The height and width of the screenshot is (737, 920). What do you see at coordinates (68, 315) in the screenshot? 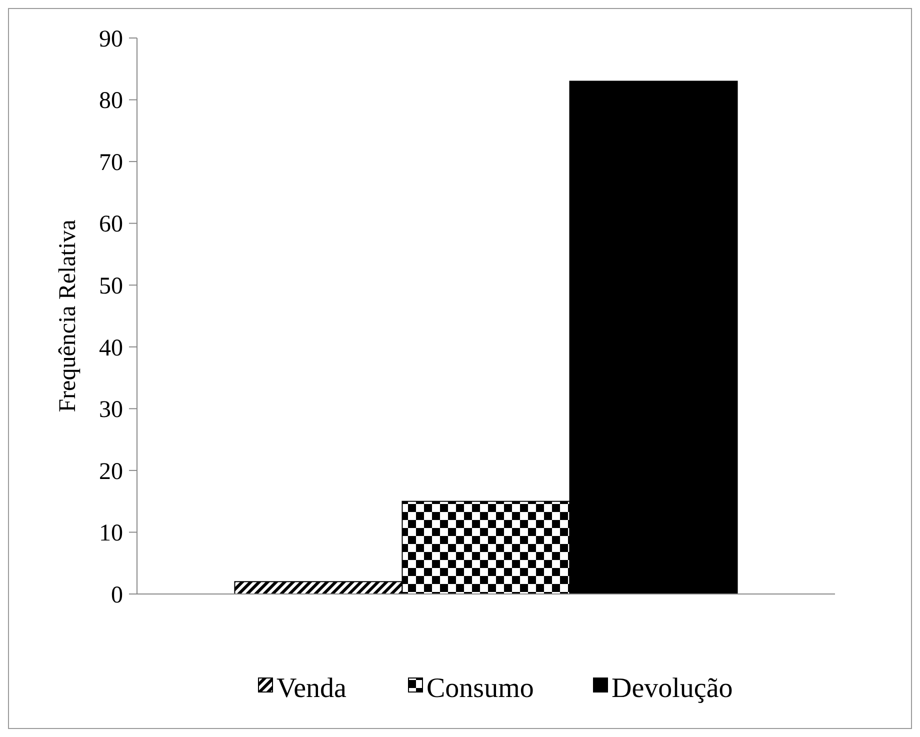
I see `y-axis-title: Frequência Relativa` at bounding box center [68, 315].